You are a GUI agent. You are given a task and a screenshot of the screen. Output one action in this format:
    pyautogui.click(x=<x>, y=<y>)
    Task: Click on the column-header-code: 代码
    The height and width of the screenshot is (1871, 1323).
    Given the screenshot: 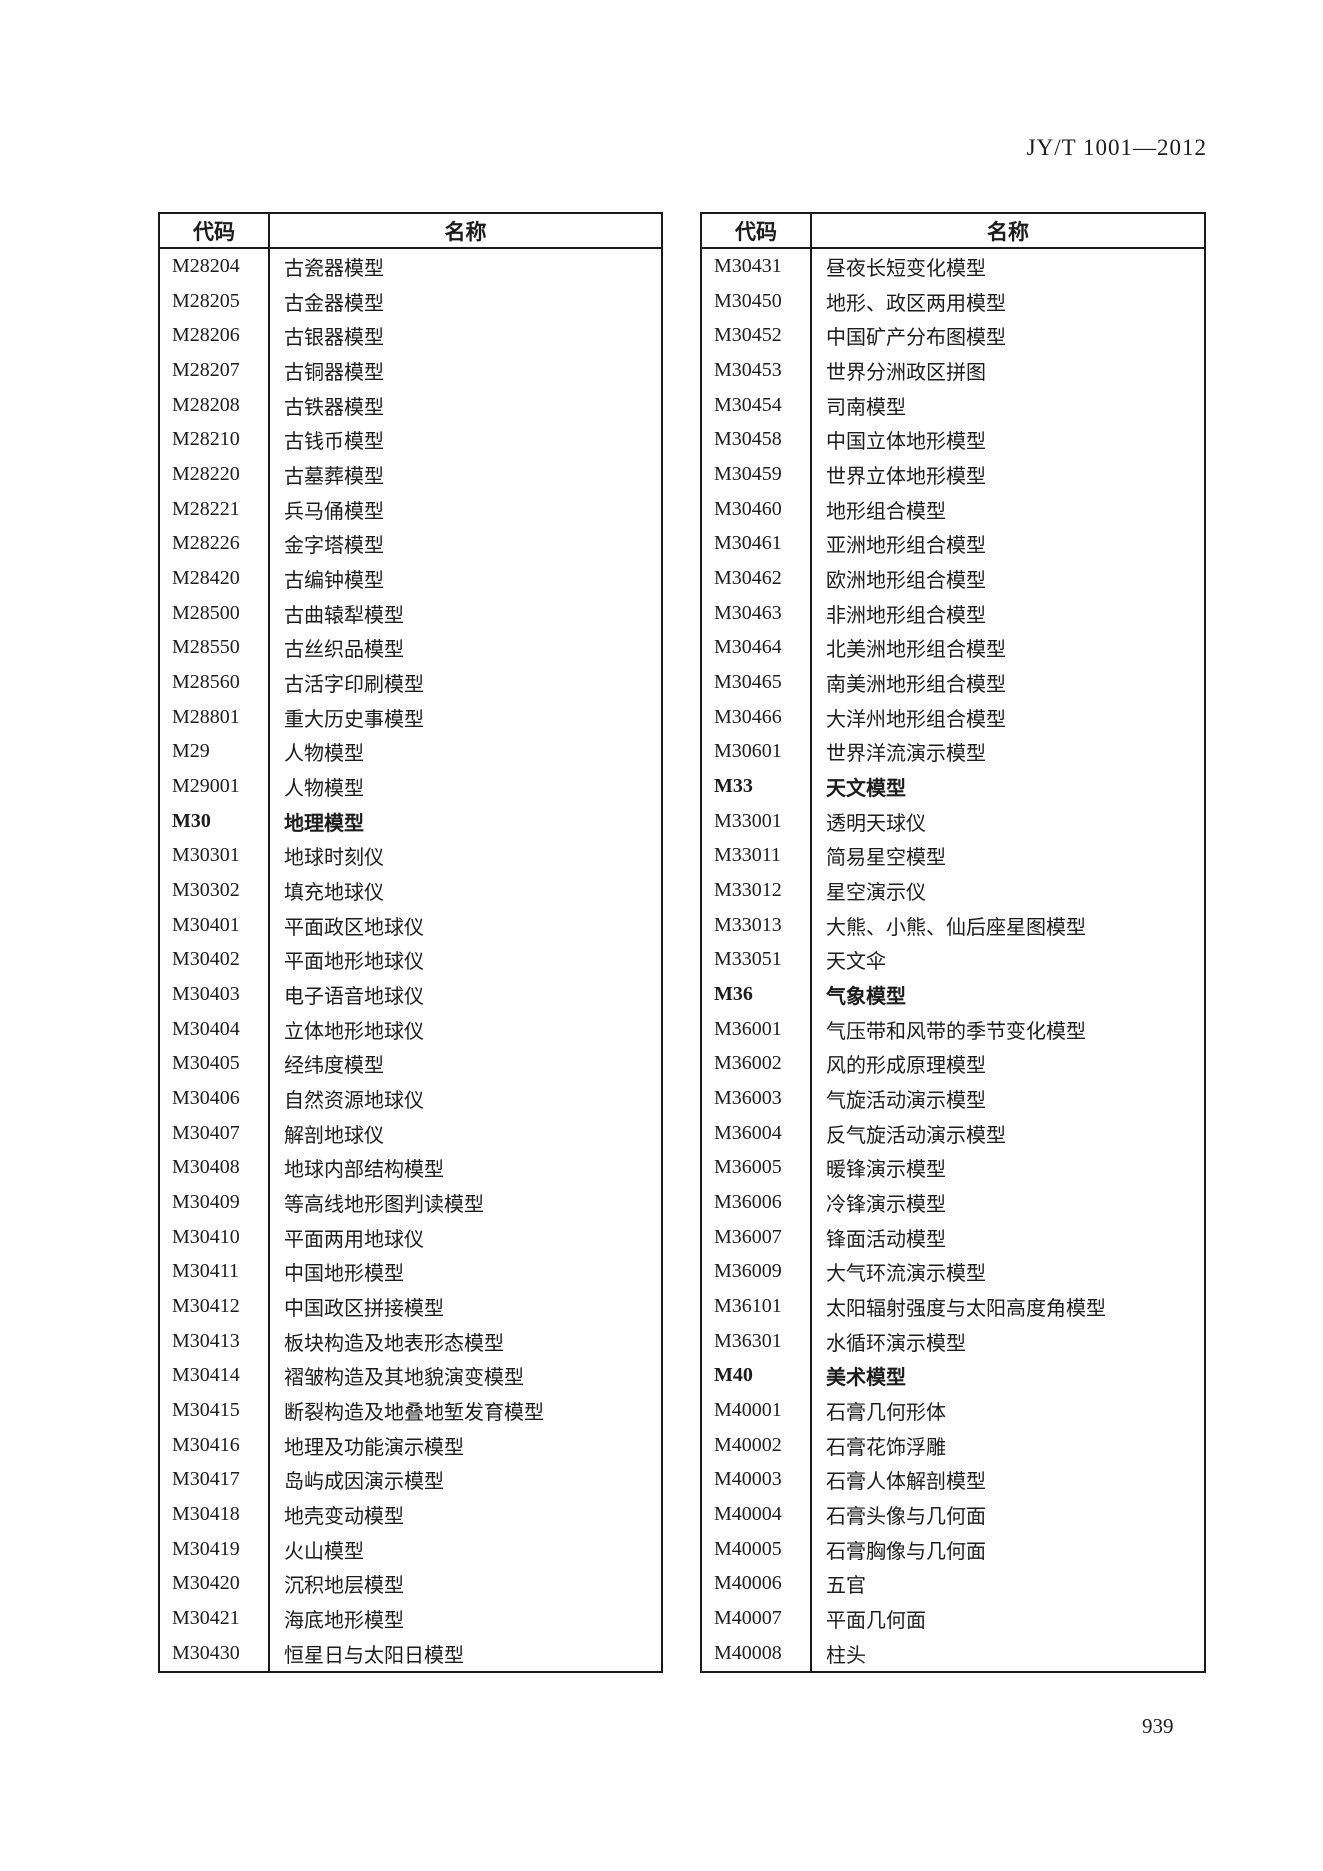 What is the action you would take?
    pyautogui.click(x=757, y=230)
    